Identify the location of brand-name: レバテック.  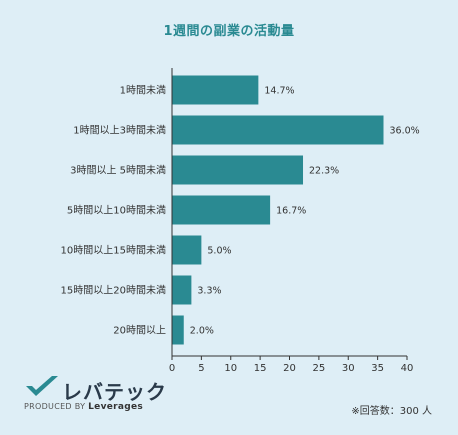
(114, 392).